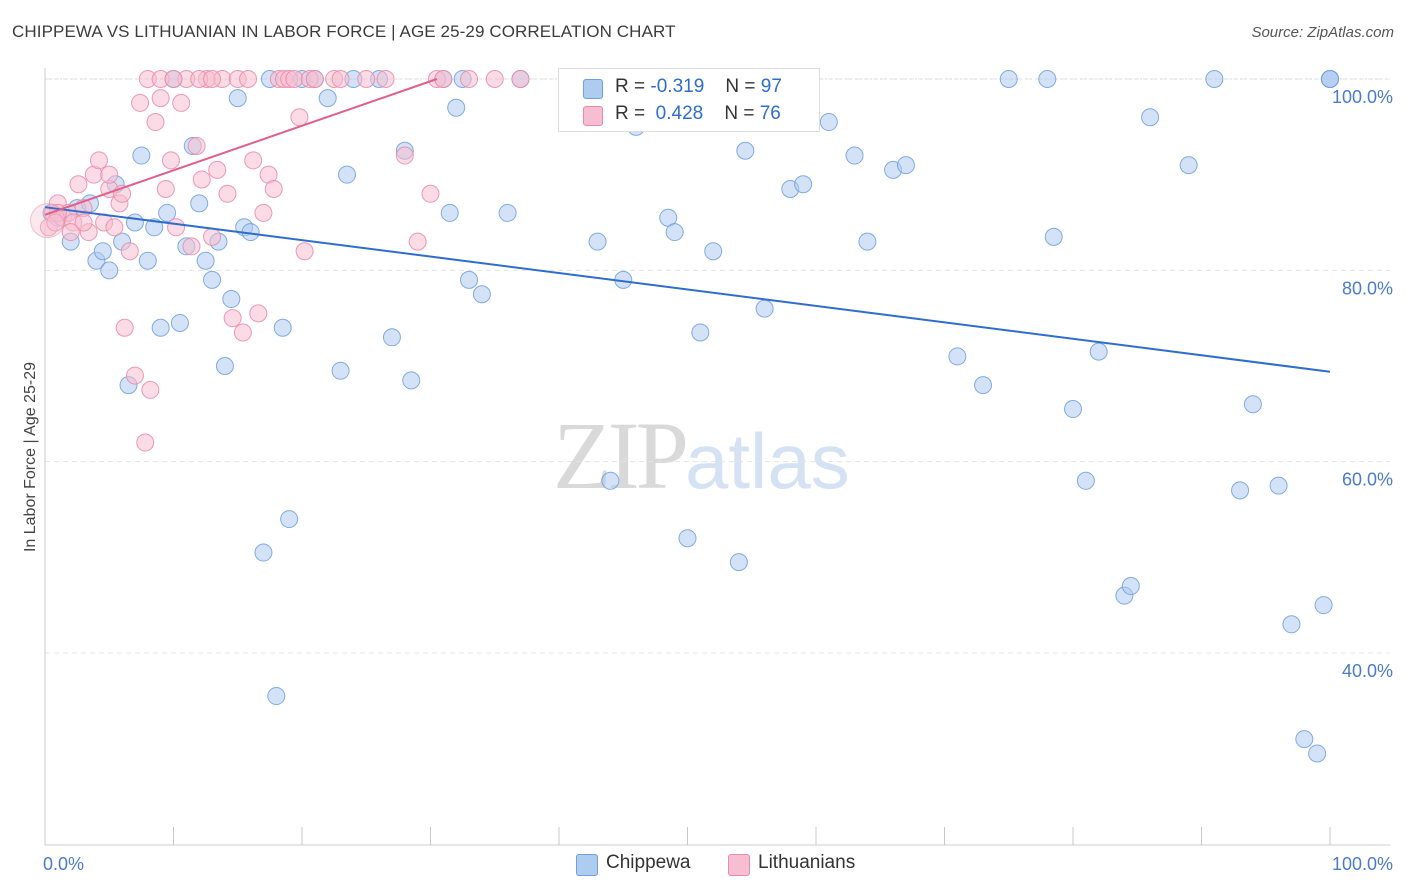 This screenshot has width=1406, height=892. Describe the element at coordinates (679, 113) in the screenshot. I see `r-value: 0.428` at that location.